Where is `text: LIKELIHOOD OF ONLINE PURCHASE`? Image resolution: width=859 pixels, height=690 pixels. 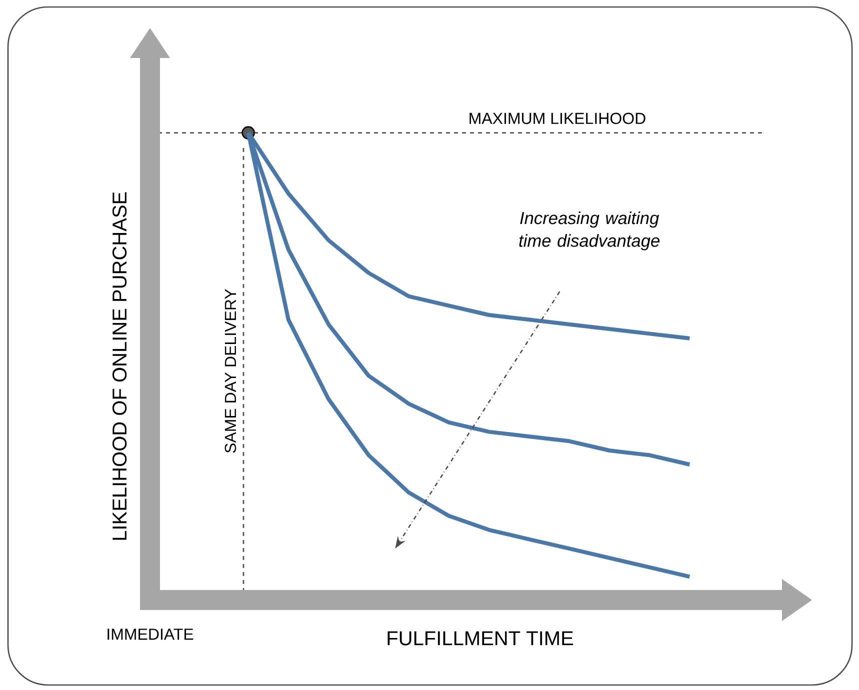
text: LIKELIHOOD OF ONLINE PURCHASE is located at coordinates (119, 366).